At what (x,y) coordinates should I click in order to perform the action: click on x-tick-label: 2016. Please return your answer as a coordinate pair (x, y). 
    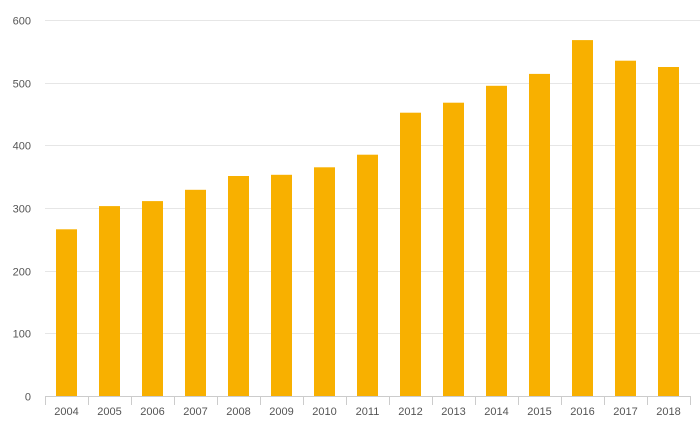
    Looking at the image, I should click on (582, 412).